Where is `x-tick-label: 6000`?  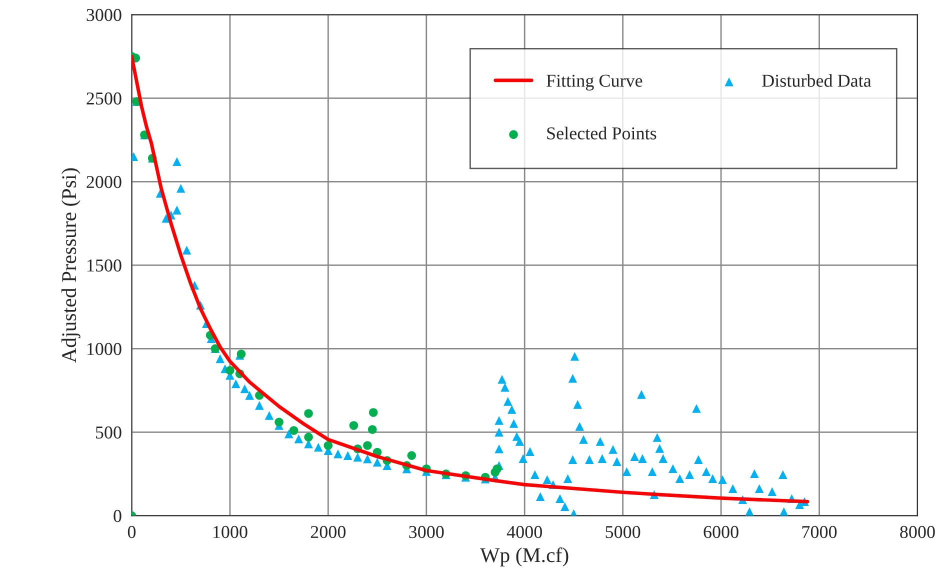
x-tick-label: 6000 is located at coordinates (721, 532).